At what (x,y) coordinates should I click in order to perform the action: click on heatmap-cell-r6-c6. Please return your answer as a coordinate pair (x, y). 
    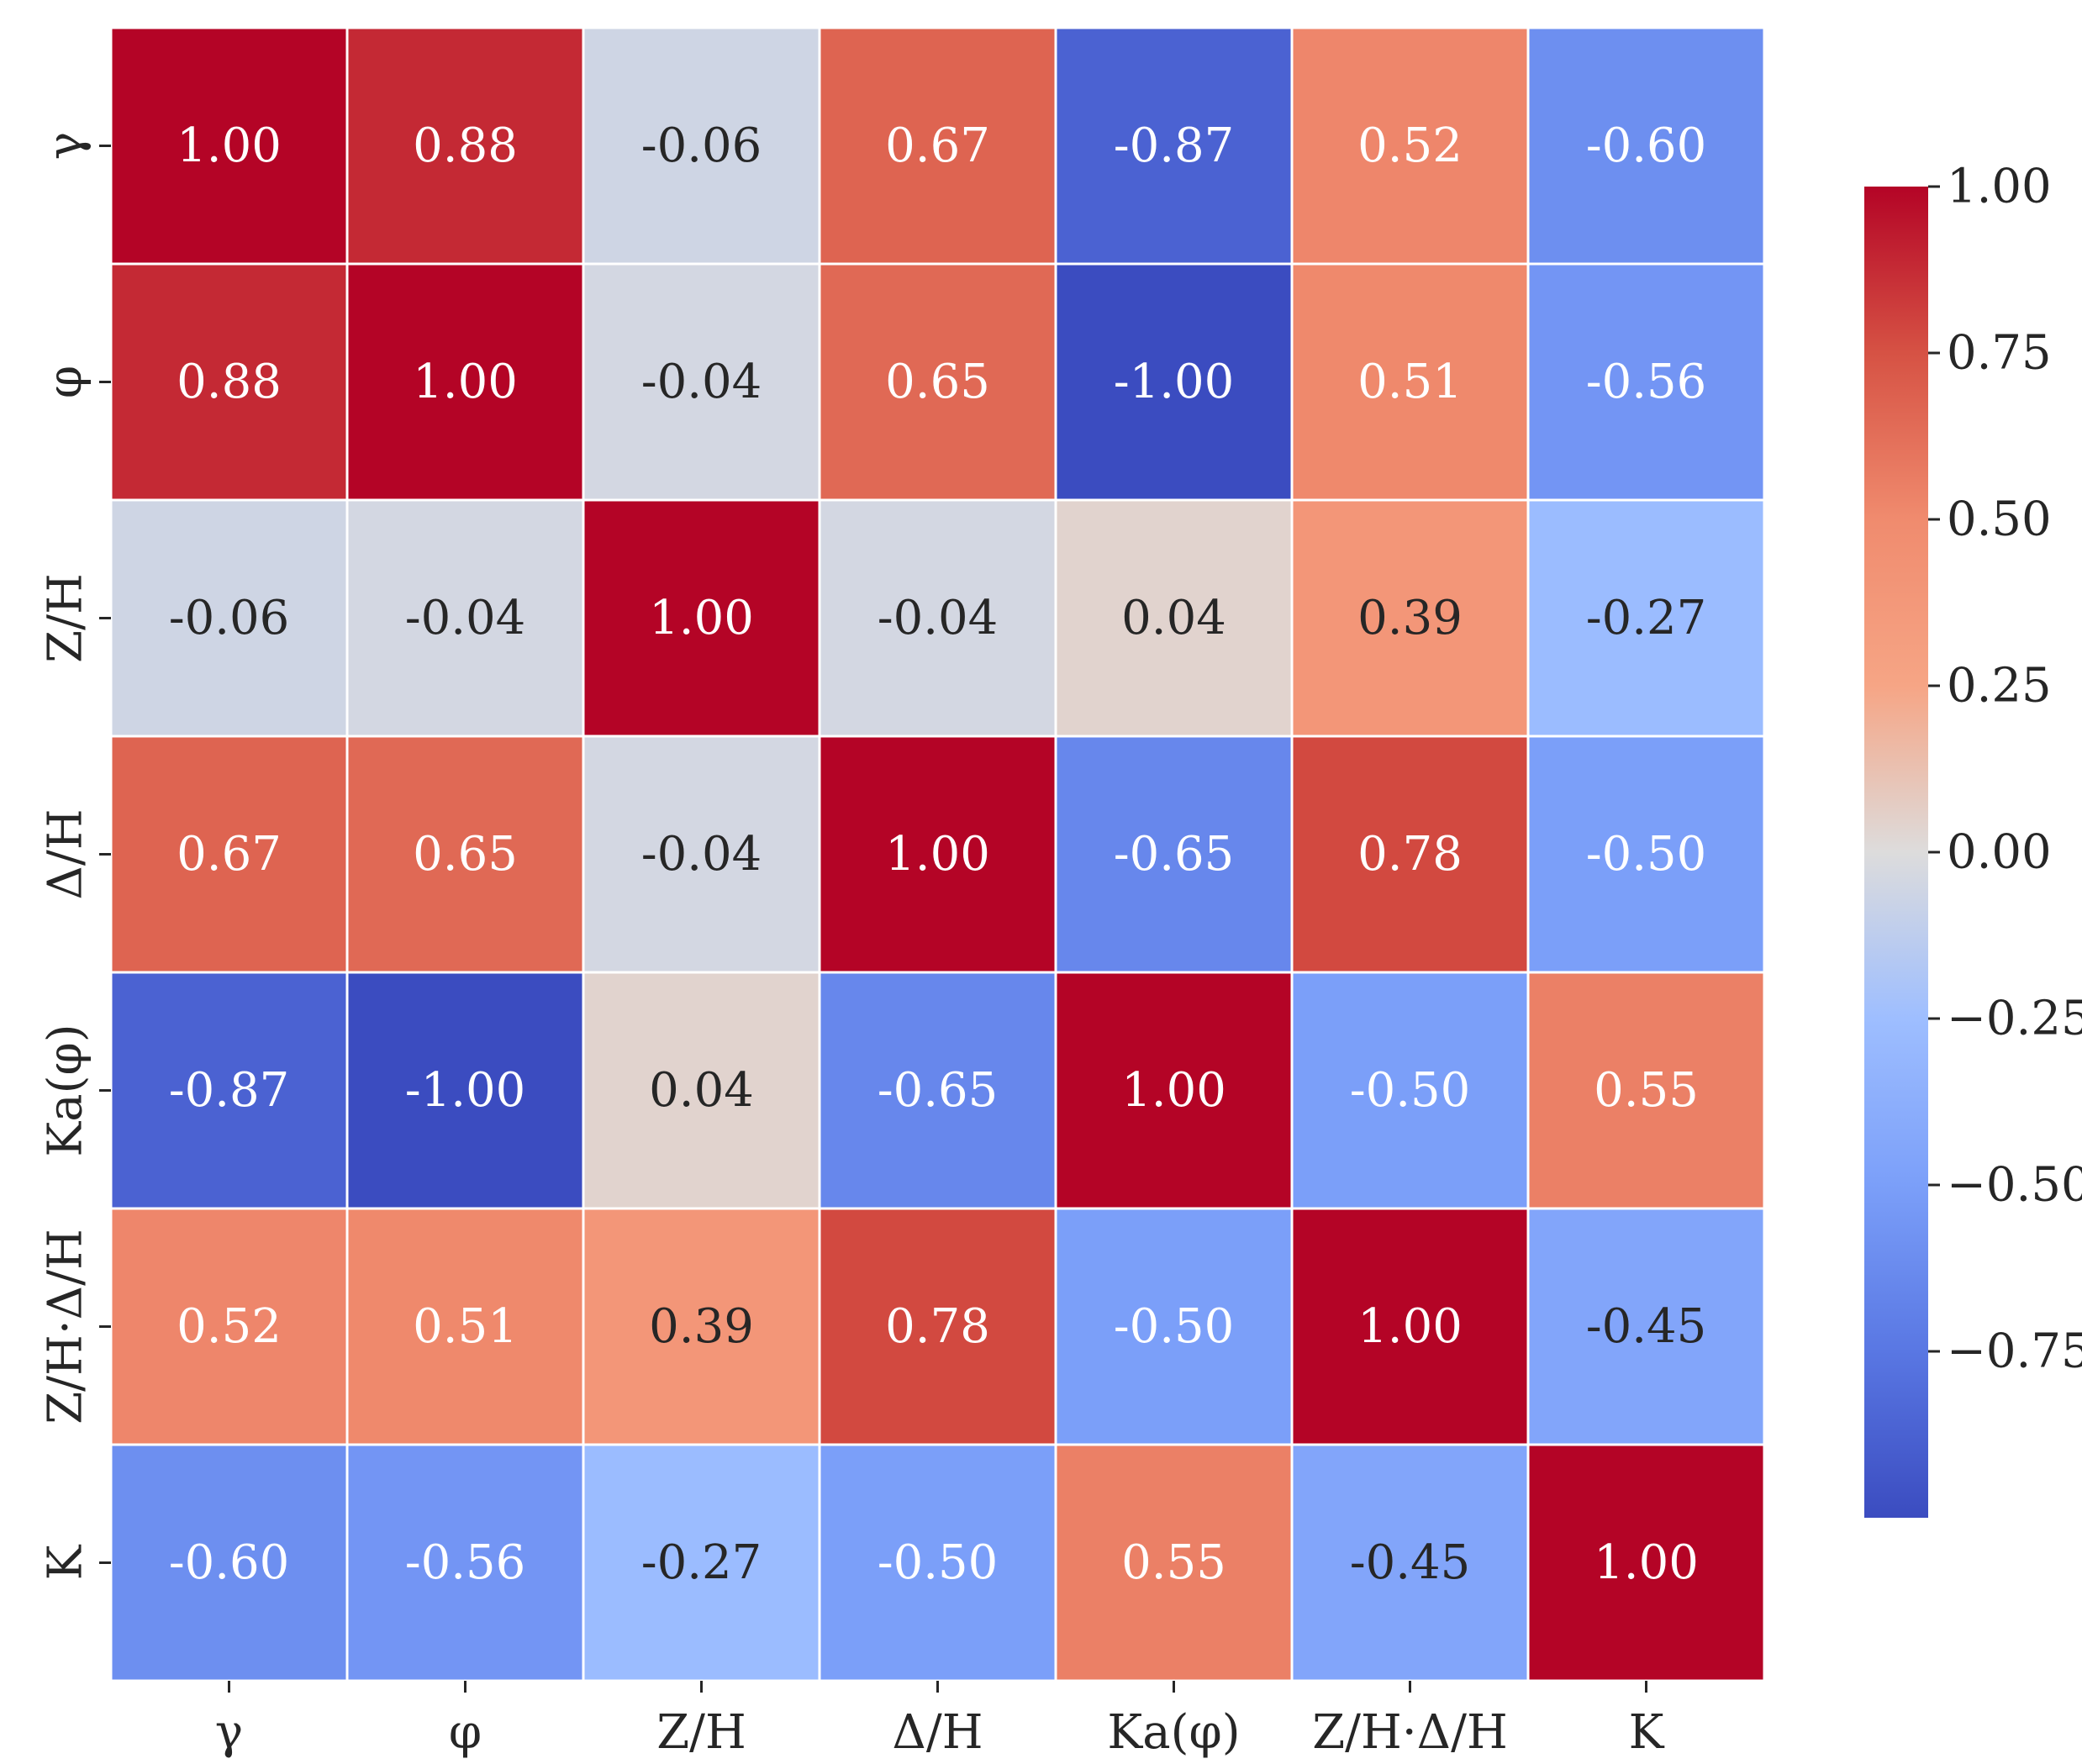
    Looking at the image, I should click on (1646, 1562).